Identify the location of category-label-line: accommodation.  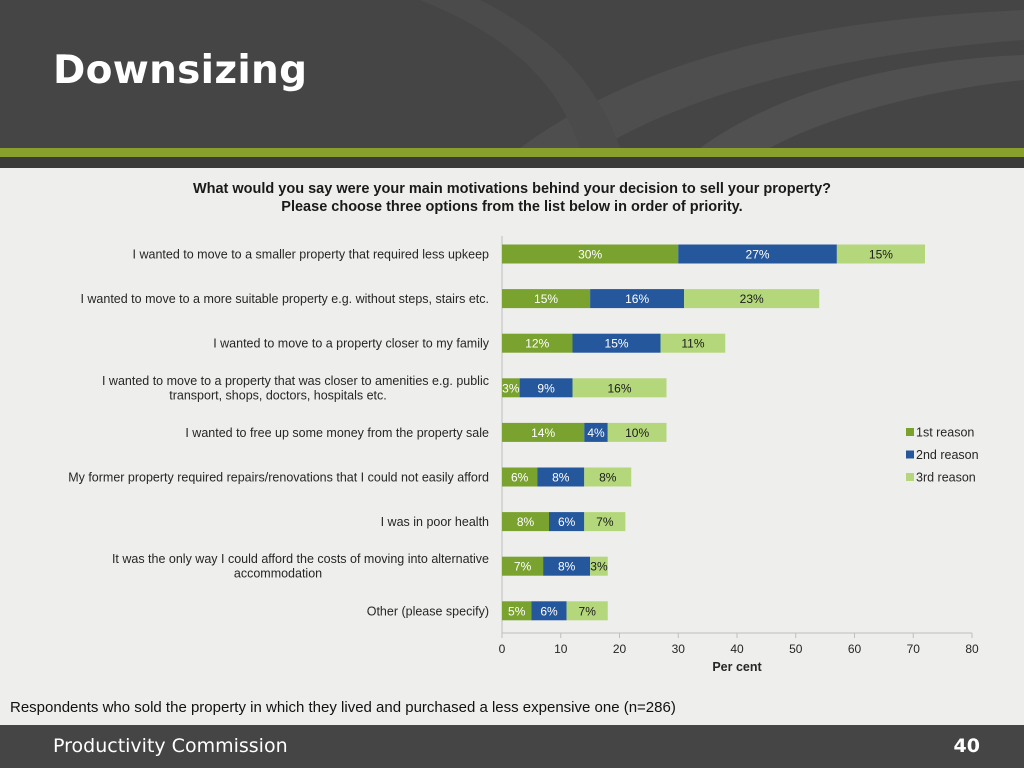
(278, 574).